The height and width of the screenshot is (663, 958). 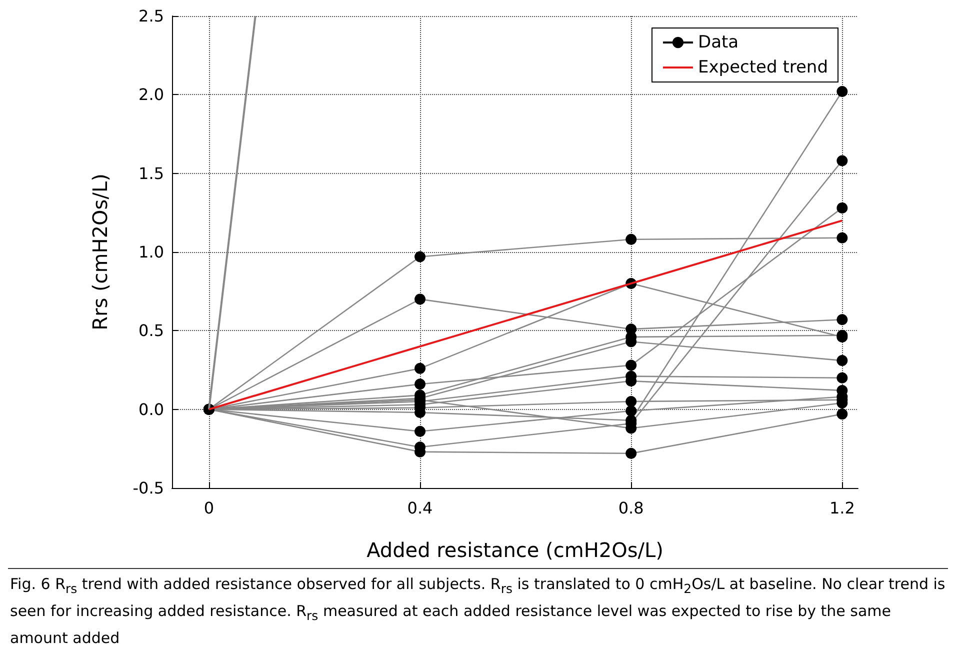 I want to click on x-tick-label: 0.8, so click(x=631, y=508).